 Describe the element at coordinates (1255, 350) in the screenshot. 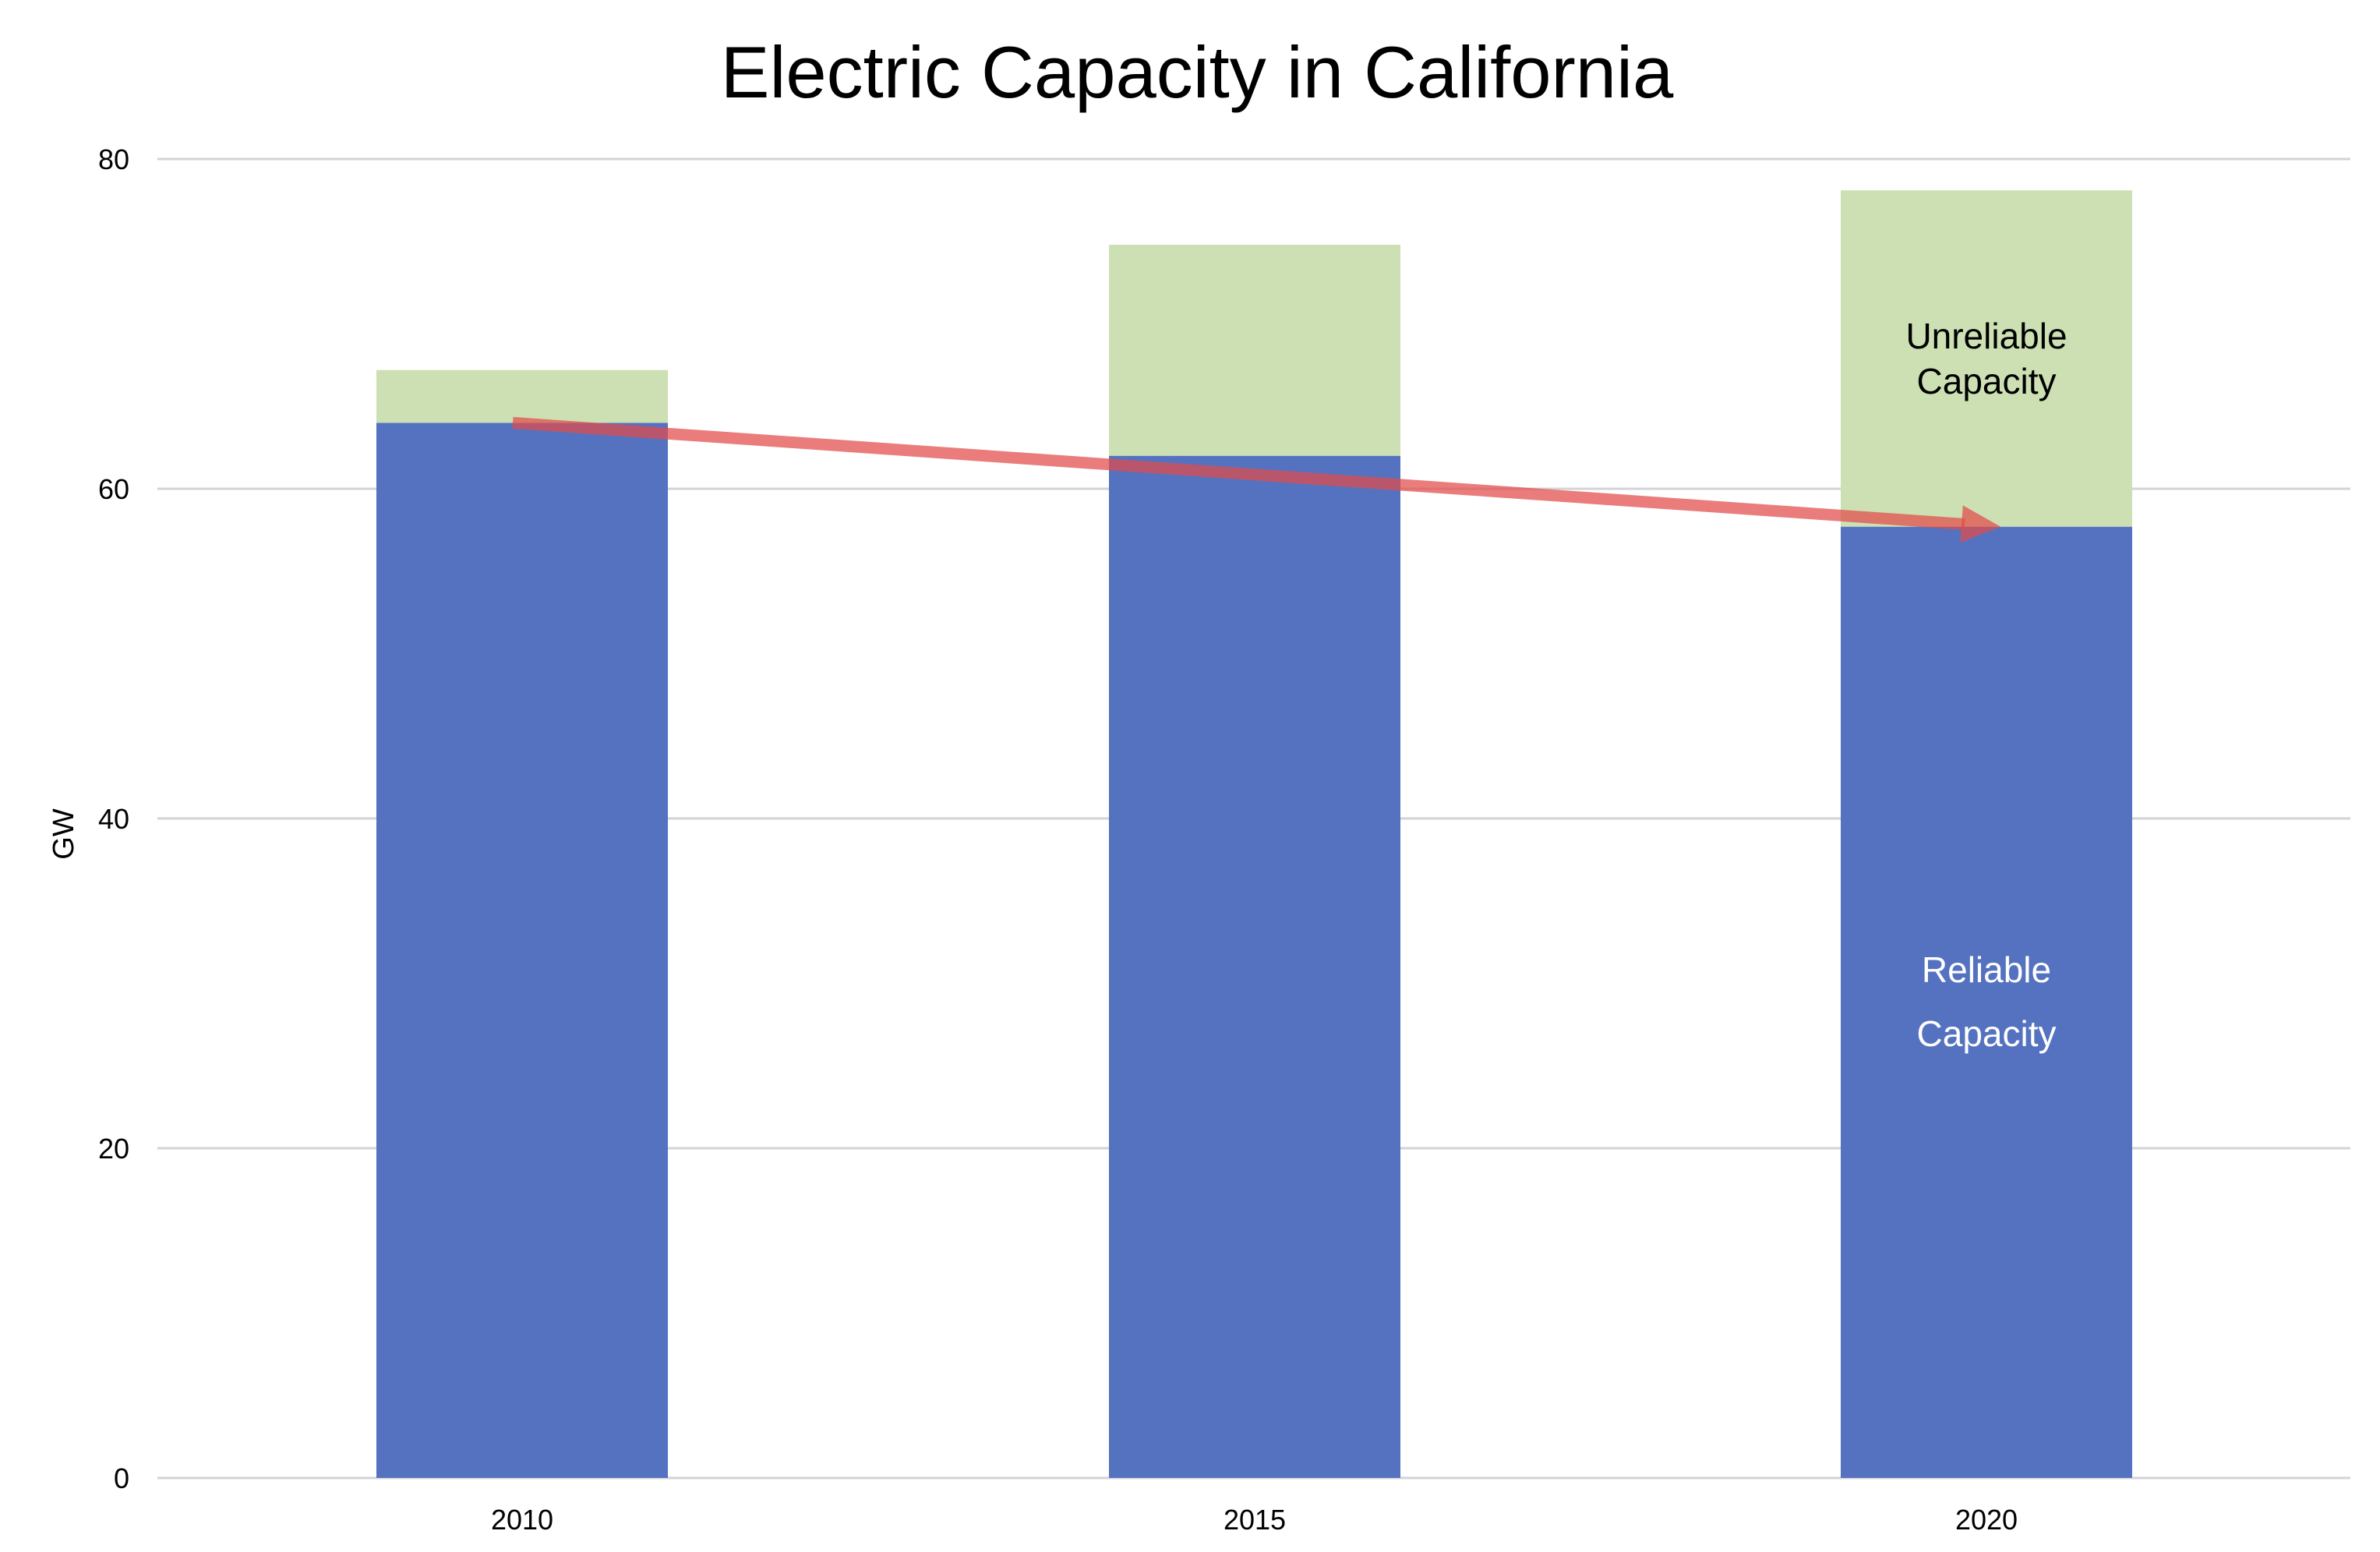

I see `bar-unreliable-2015` at that location.